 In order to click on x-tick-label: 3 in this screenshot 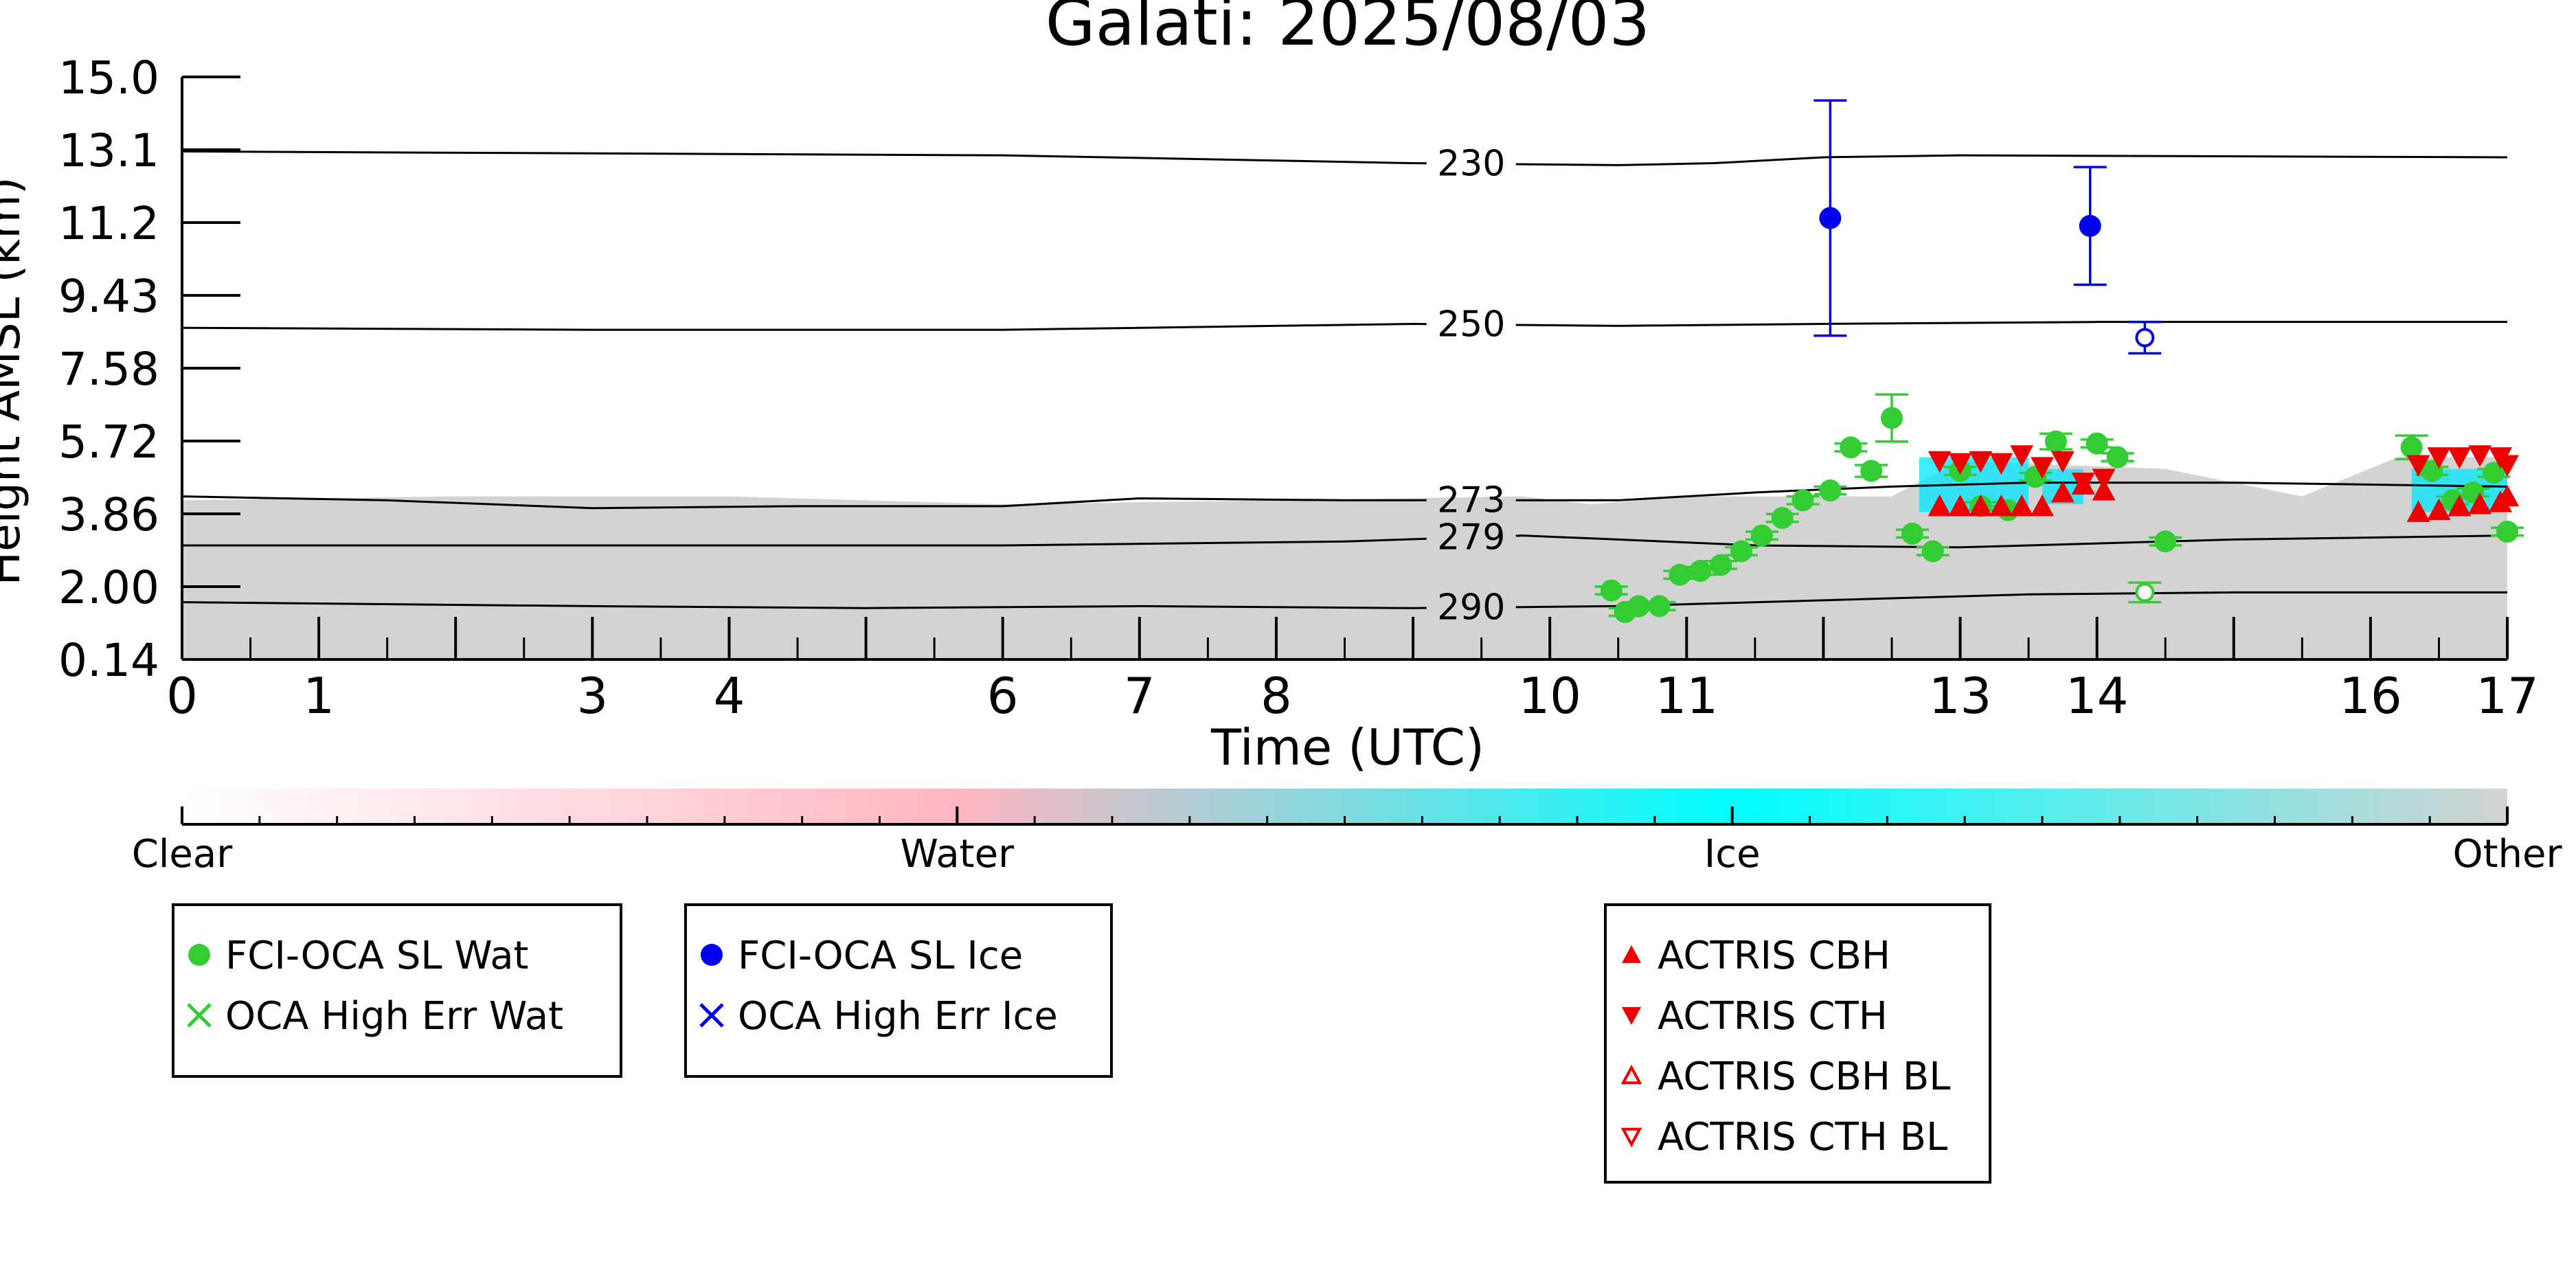, I will do `click(592, 696)`.